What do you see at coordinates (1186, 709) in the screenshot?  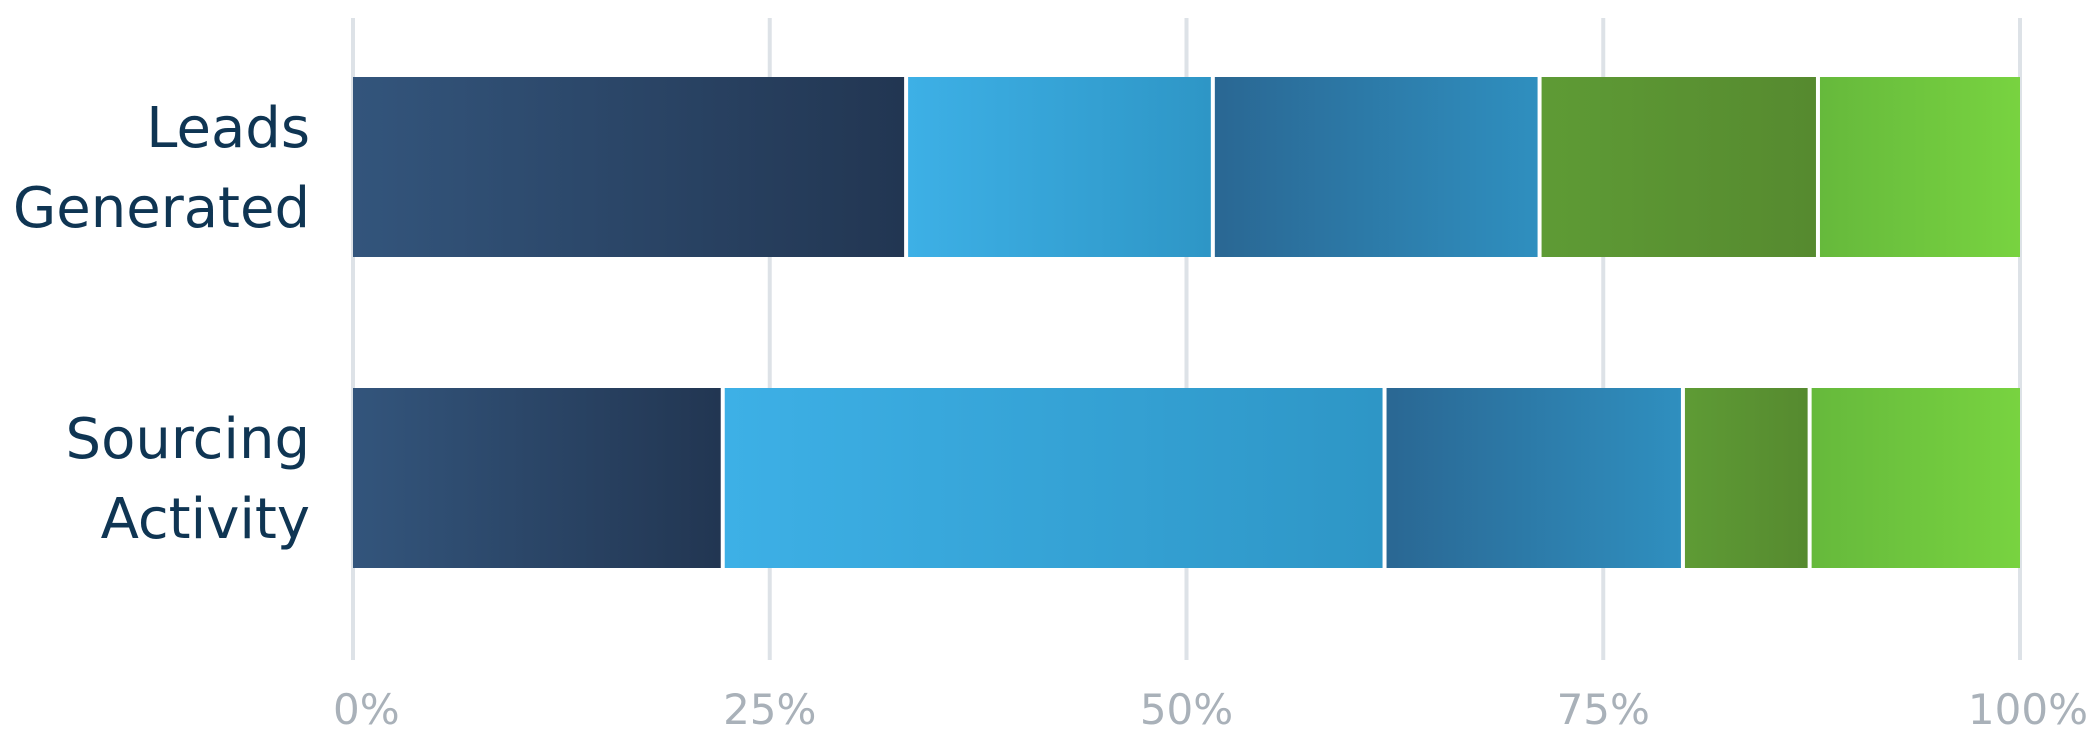 I see `x-tick-label: 50%` at bounding box center [1186, 709].